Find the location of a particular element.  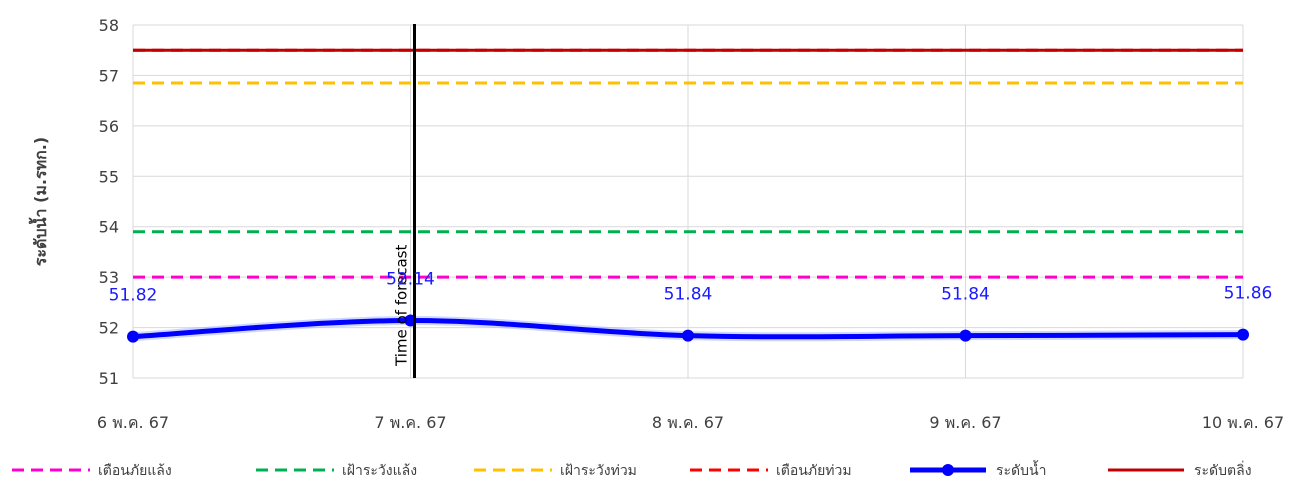

data-label: 51.86 is located at coordinates (1248, 294).